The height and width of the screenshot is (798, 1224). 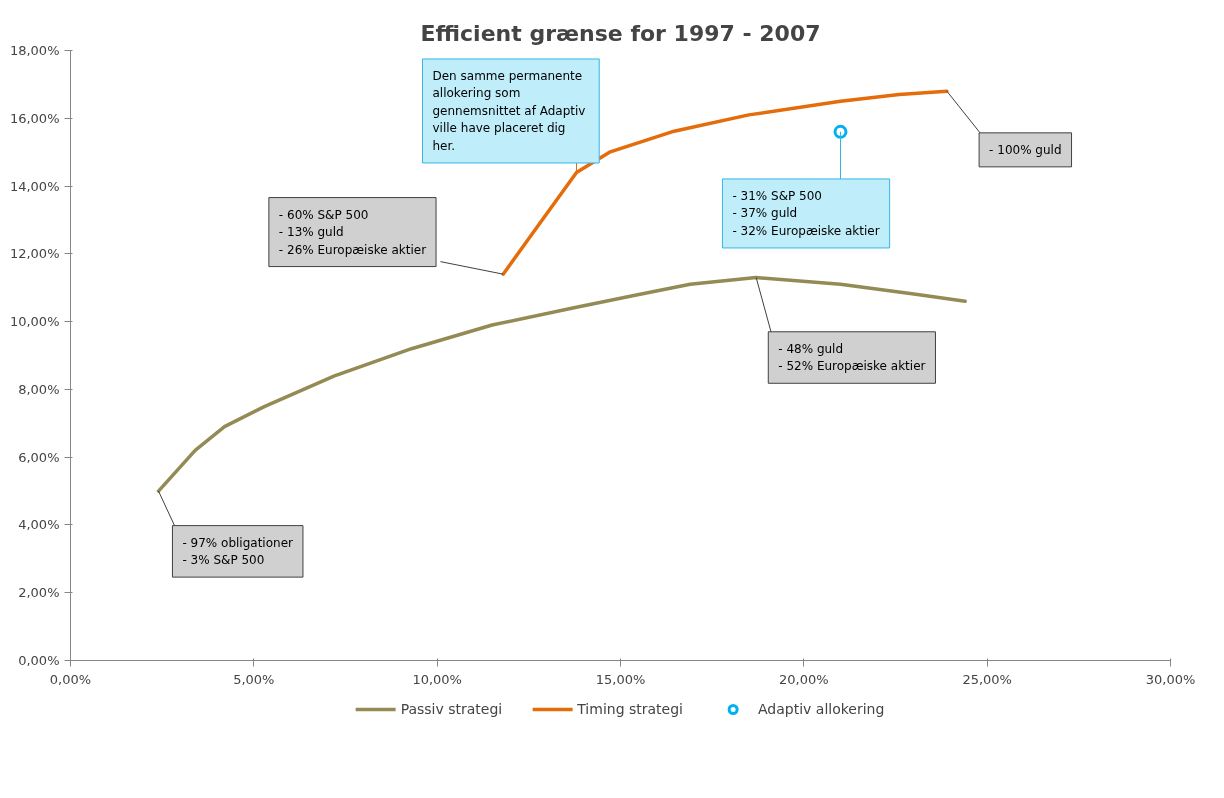 What do you see at coordinates (1025, 149) in the screenshot?
I see `annotation: - 100% guld` at bounding box center [1025, 149].